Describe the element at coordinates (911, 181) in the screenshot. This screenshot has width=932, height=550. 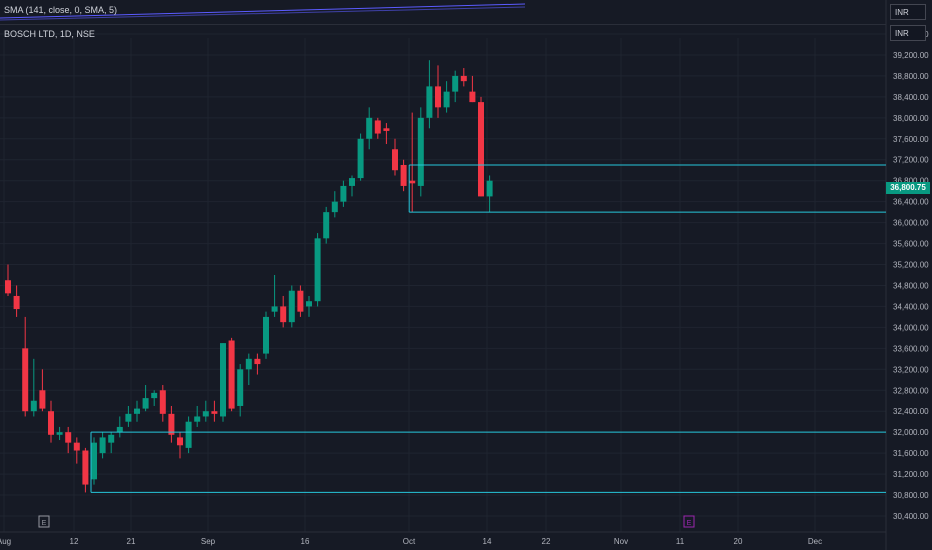
I see `y-axis-tick-label: 36,800.00` at that location.